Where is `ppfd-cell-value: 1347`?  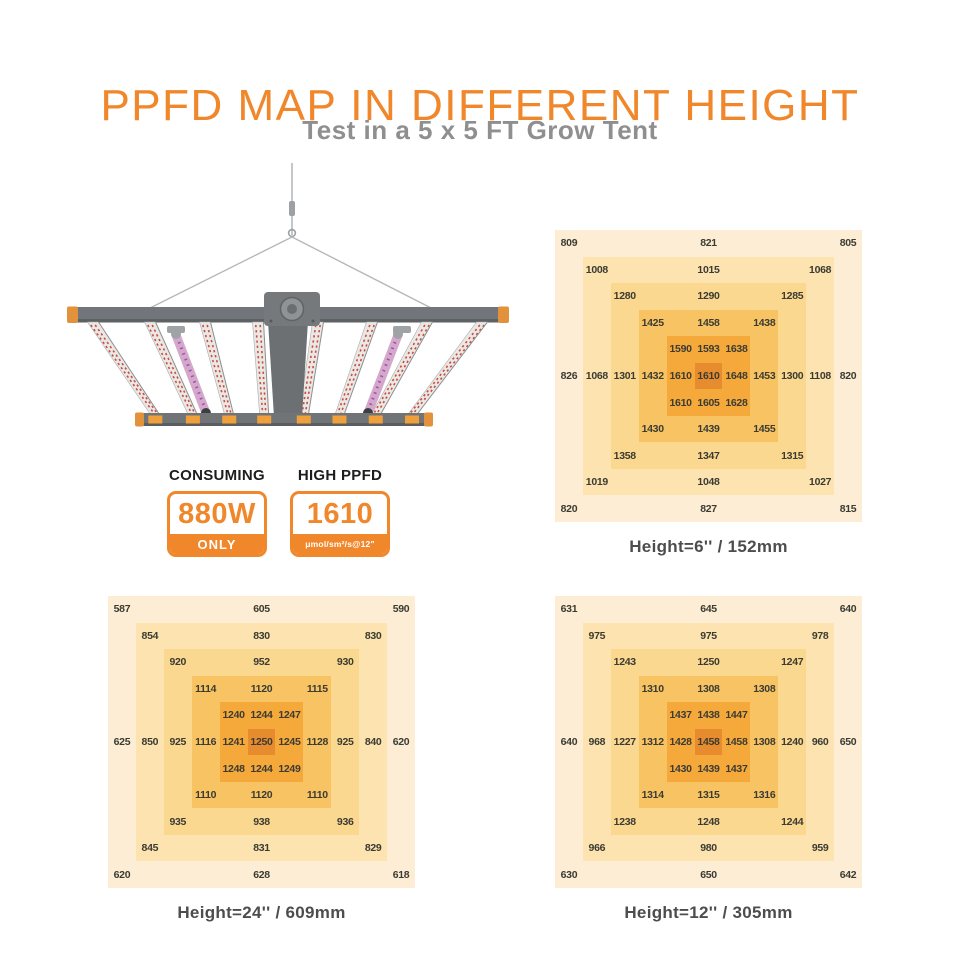
ppfd-cell-value: 1347 is located at coordinates (708, 455).